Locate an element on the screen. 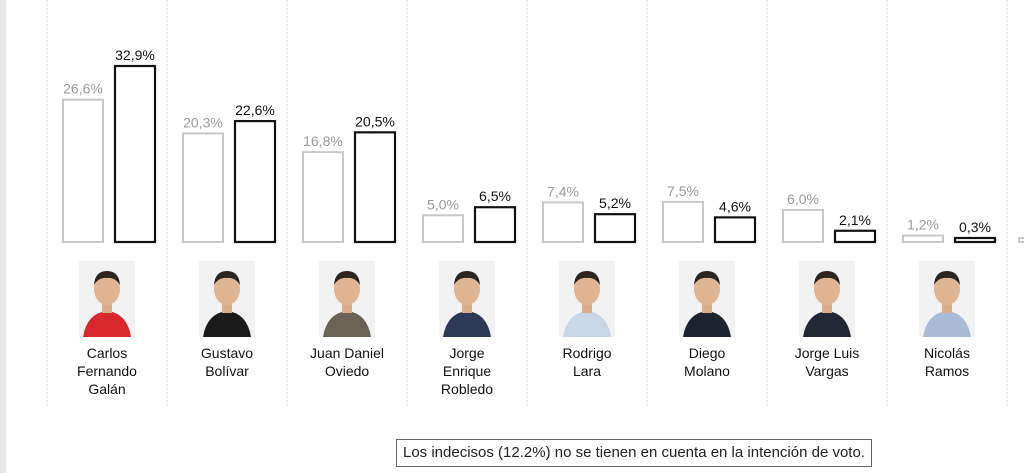 The width and height of the screenshot is (1024, 473). data-label-current: 22,6% is located at coordinates (255, 110).